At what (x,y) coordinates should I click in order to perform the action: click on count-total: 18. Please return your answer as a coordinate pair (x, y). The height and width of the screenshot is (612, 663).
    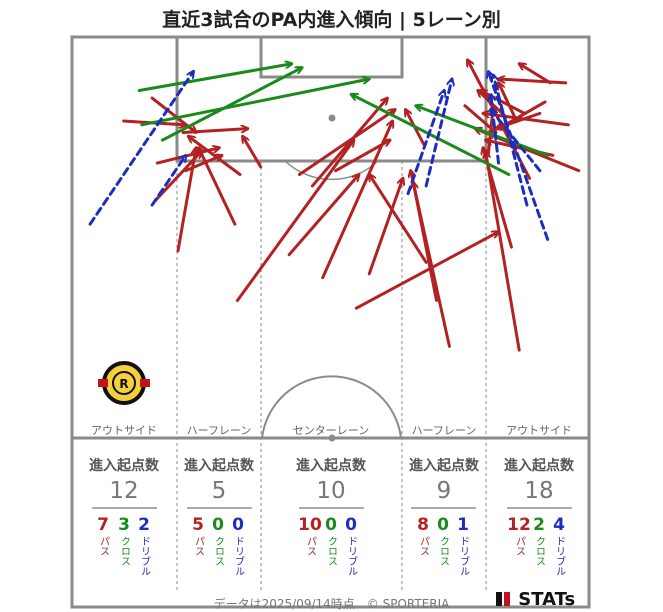
    Looking at the image, I should click on (539, 491).